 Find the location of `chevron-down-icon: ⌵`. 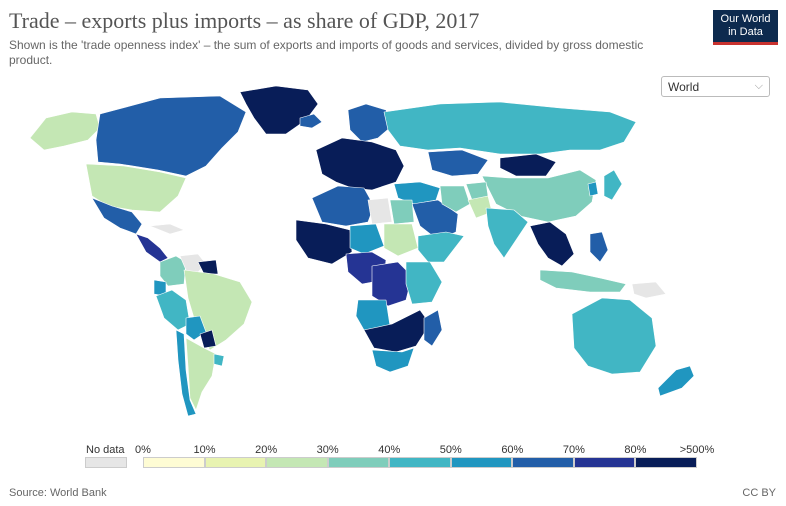

chevron-down-icon: ⌵ is located at coordinates (758, 86).